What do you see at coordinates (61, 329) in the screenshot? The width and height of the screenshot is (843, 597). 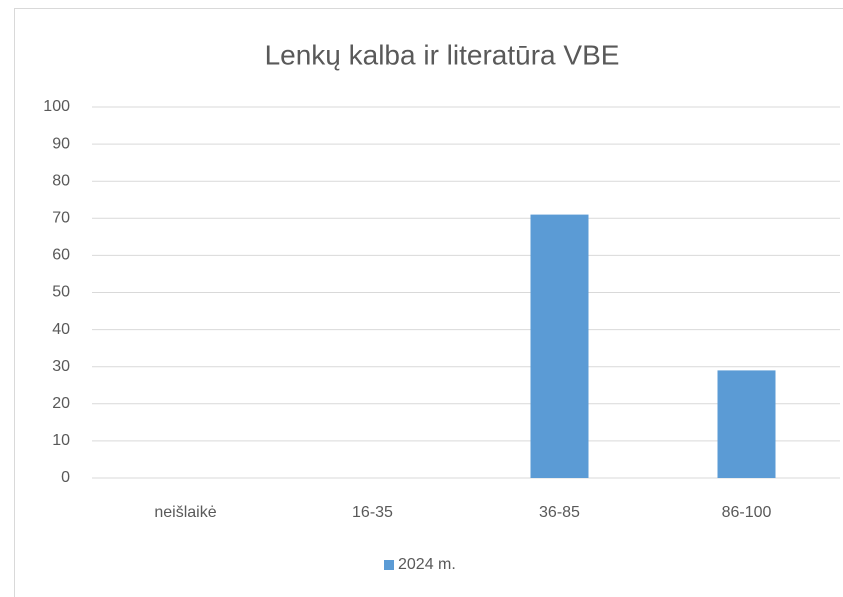 I see `y-tick-label: 40` at bounding box center [61, 329].